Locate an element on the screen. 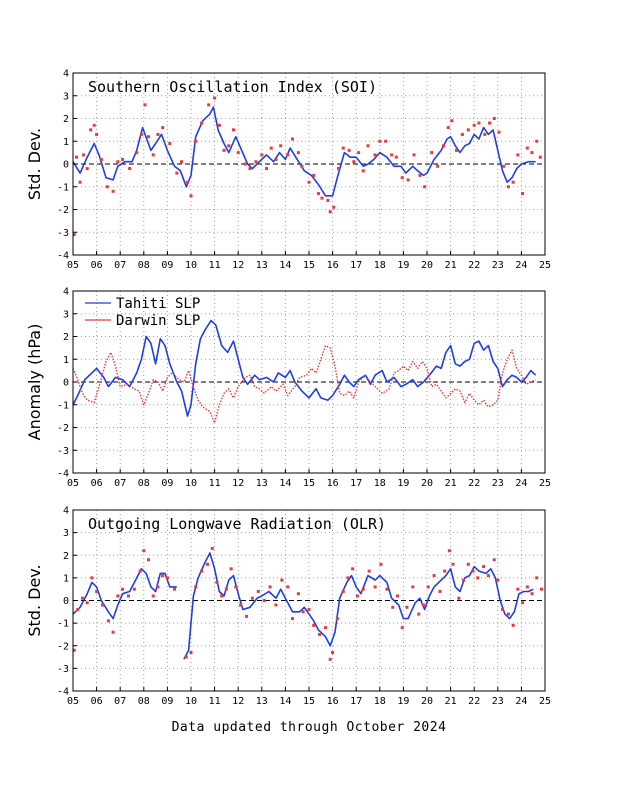 This screenshot has width=618, height=804. y-tick-label: 3 is located at coordinates (66, 533).